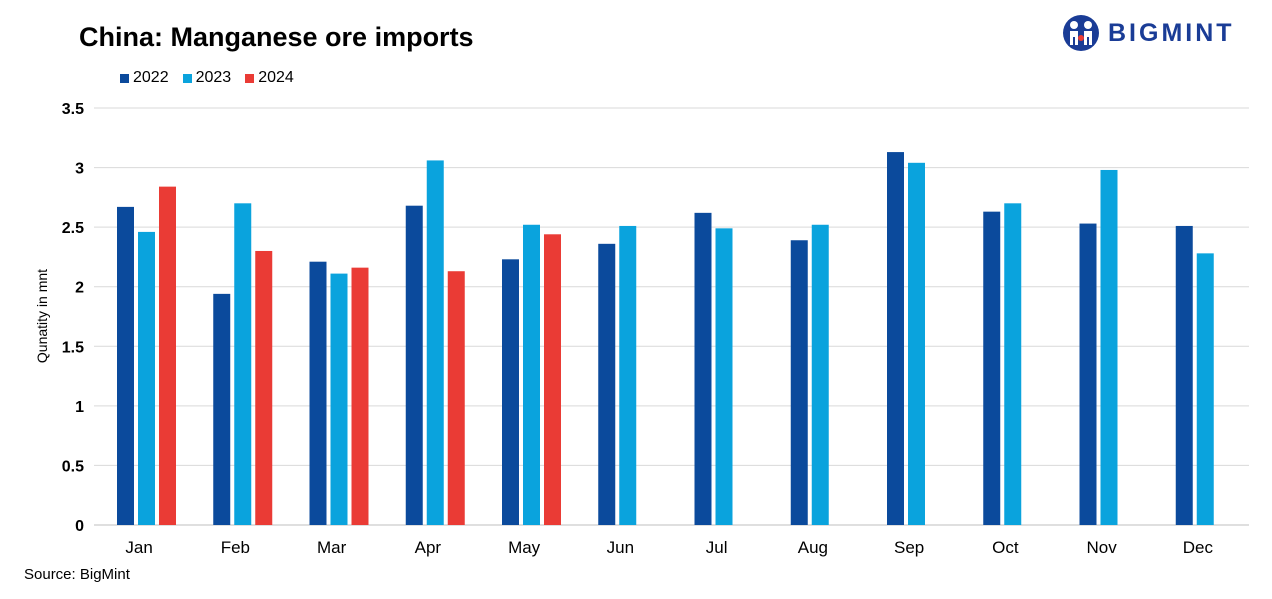  I want to click on bar-jul-2023, so click(724, 376).